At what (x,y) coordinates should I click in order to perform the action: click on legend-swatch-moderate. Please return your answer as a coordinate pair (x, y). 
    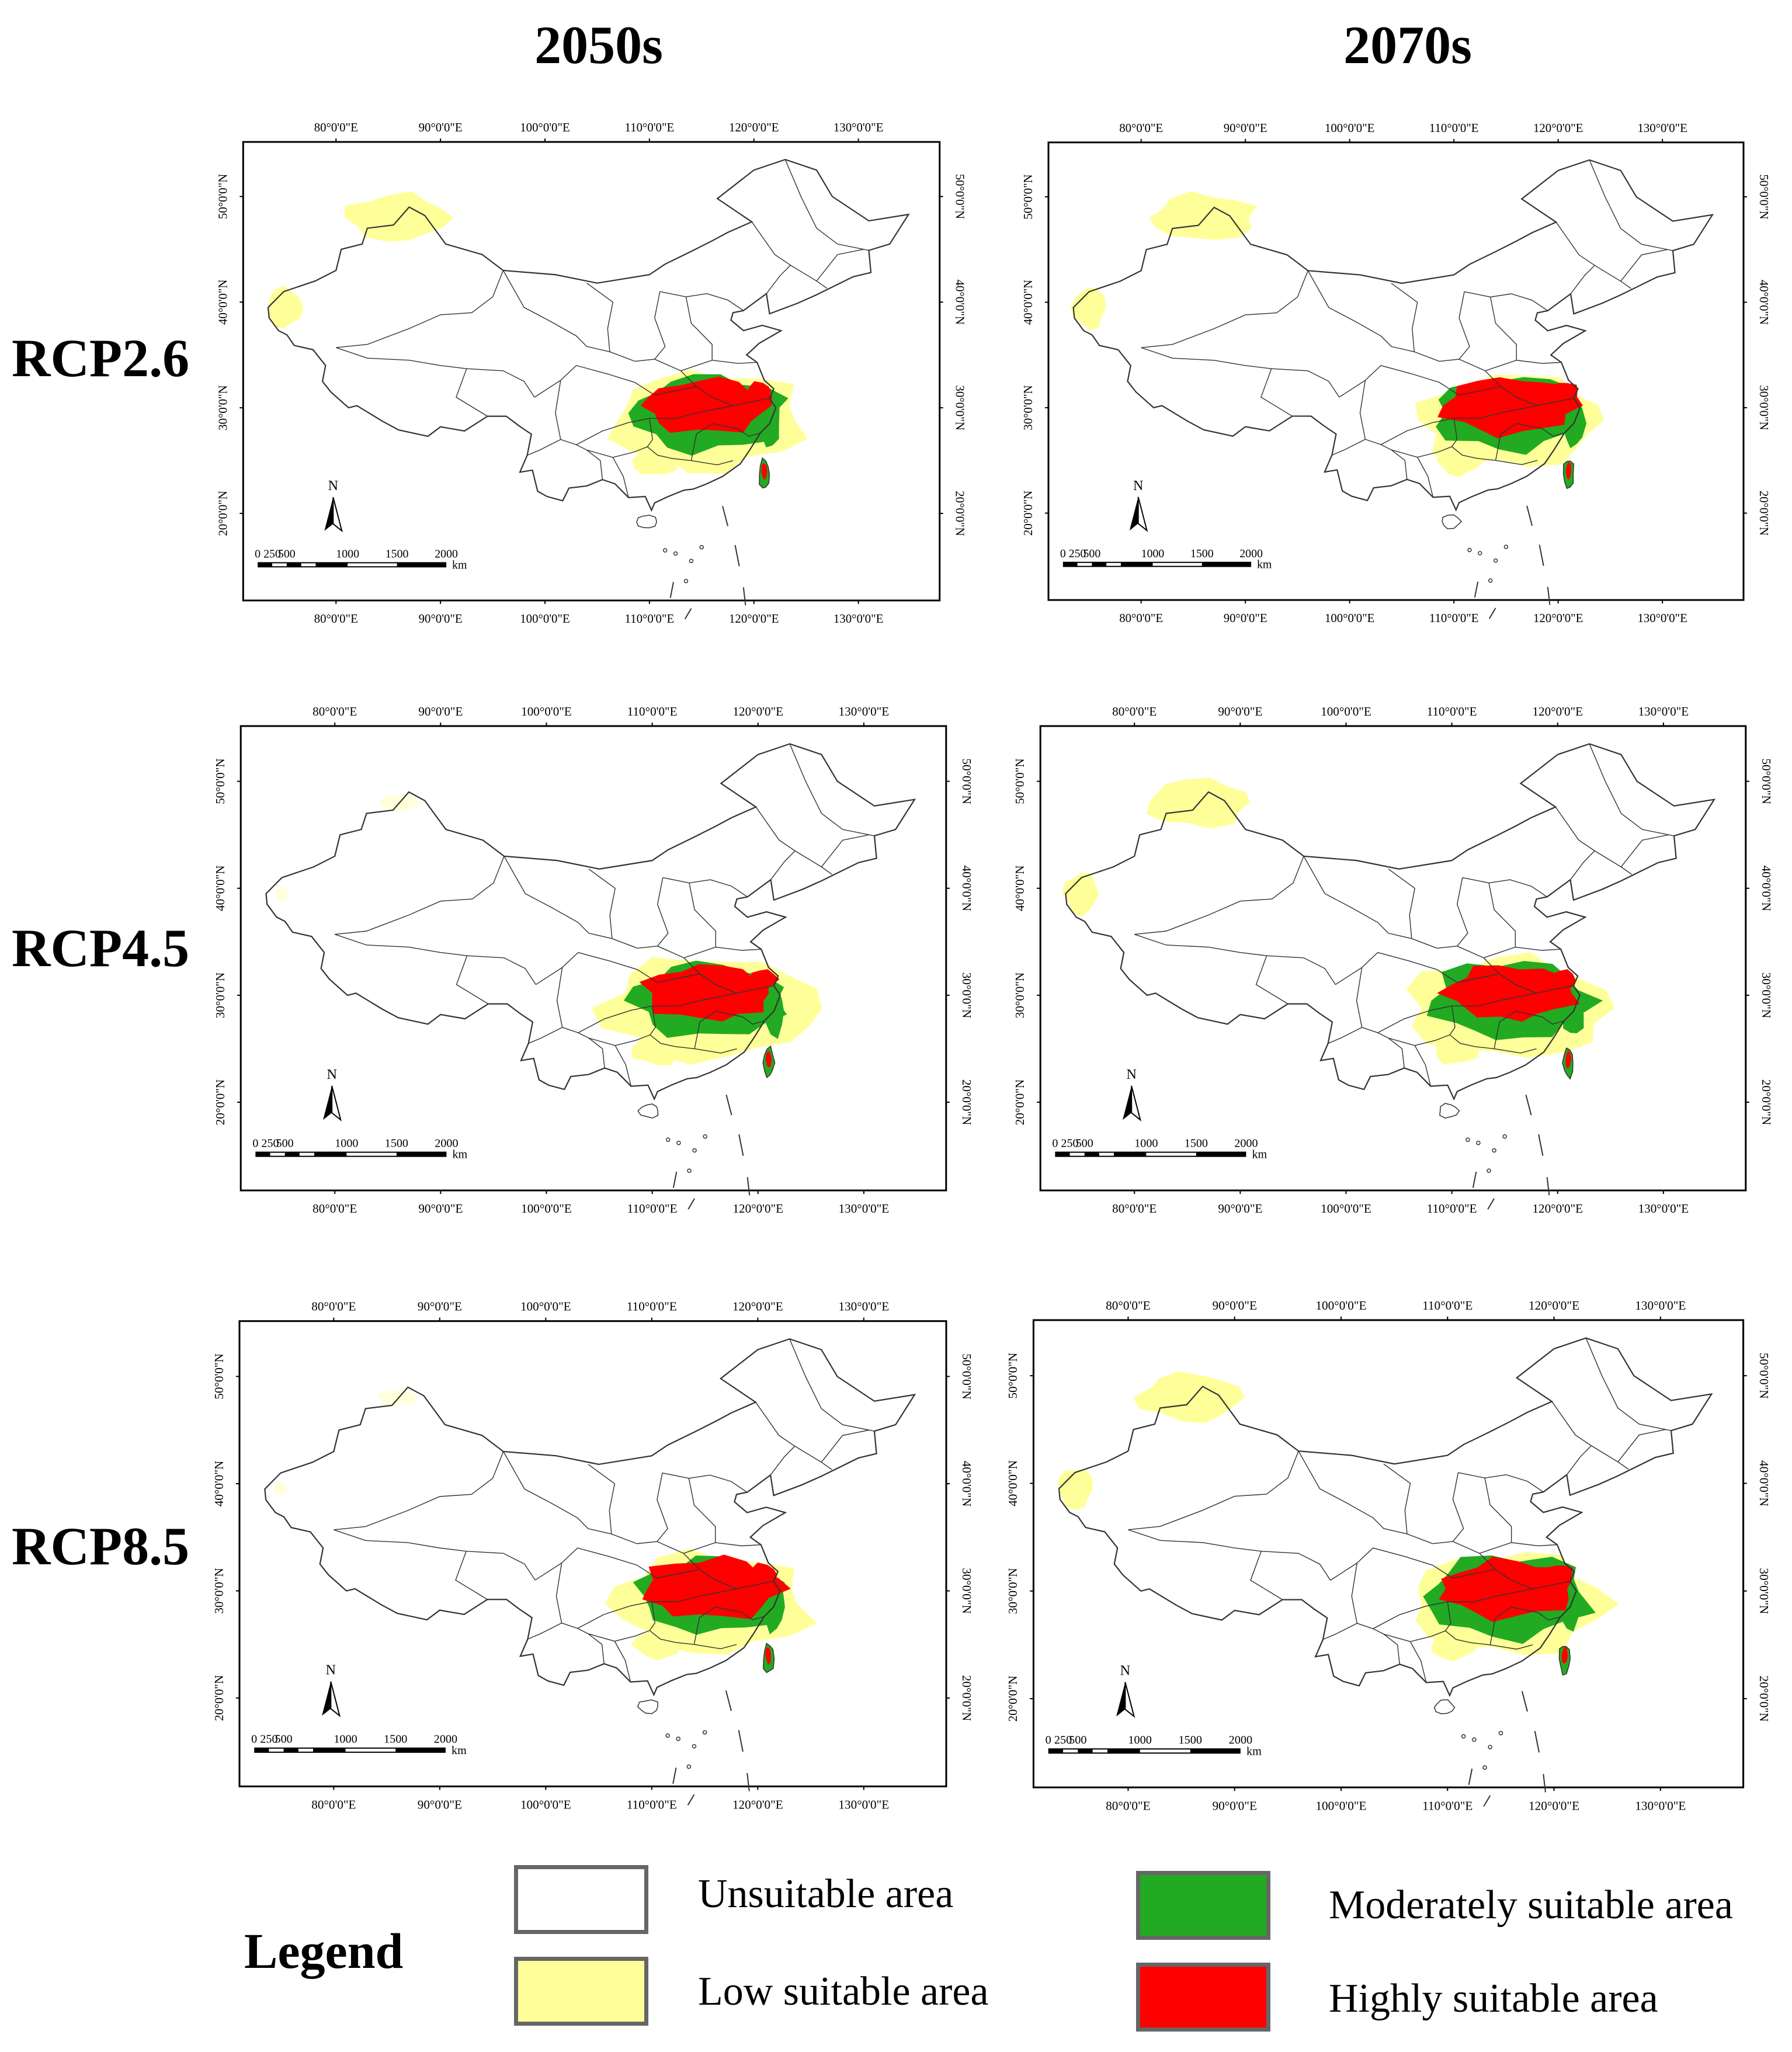
    Looking at the image, I should click on (1203, 1905).